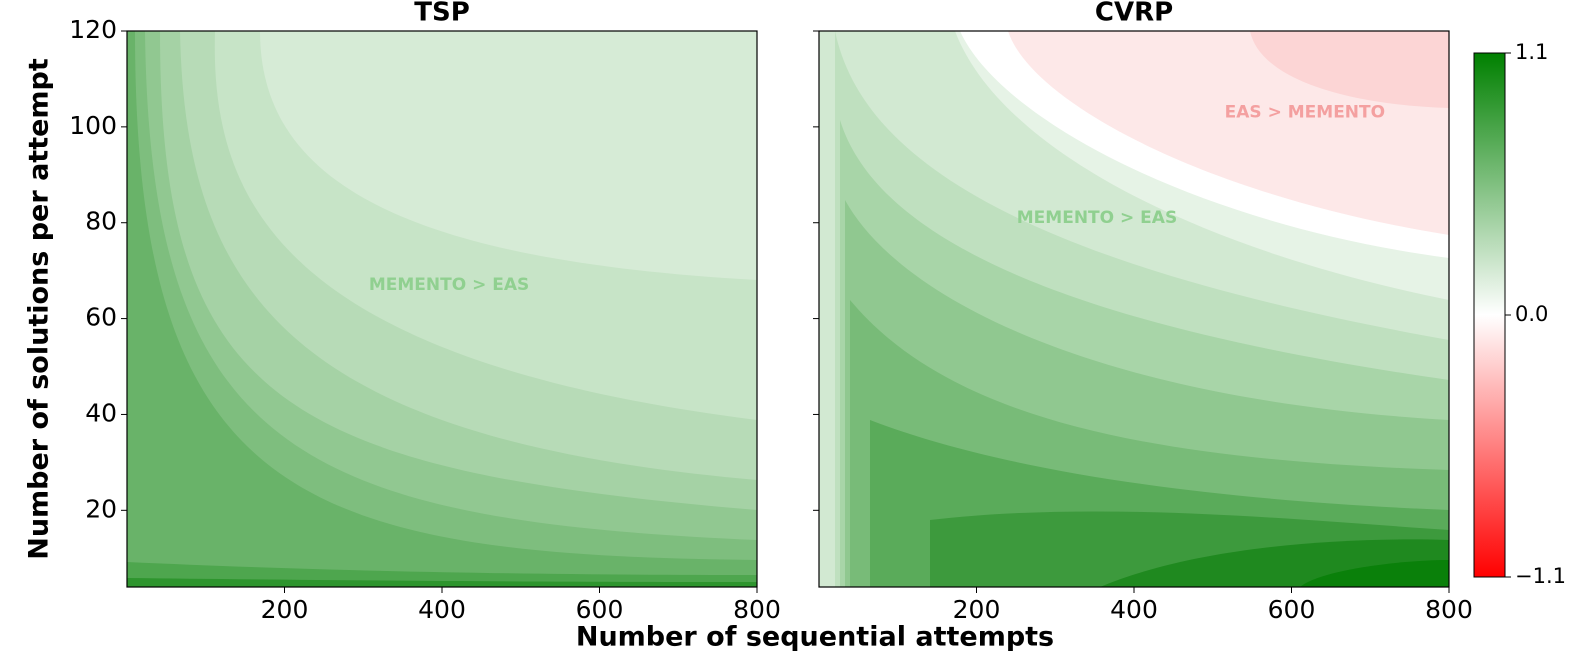 The image size is (1584, 662). Describe the element at coordinates (93, 29) in the screenshot. I see `y-tick-label: 120` at that location.